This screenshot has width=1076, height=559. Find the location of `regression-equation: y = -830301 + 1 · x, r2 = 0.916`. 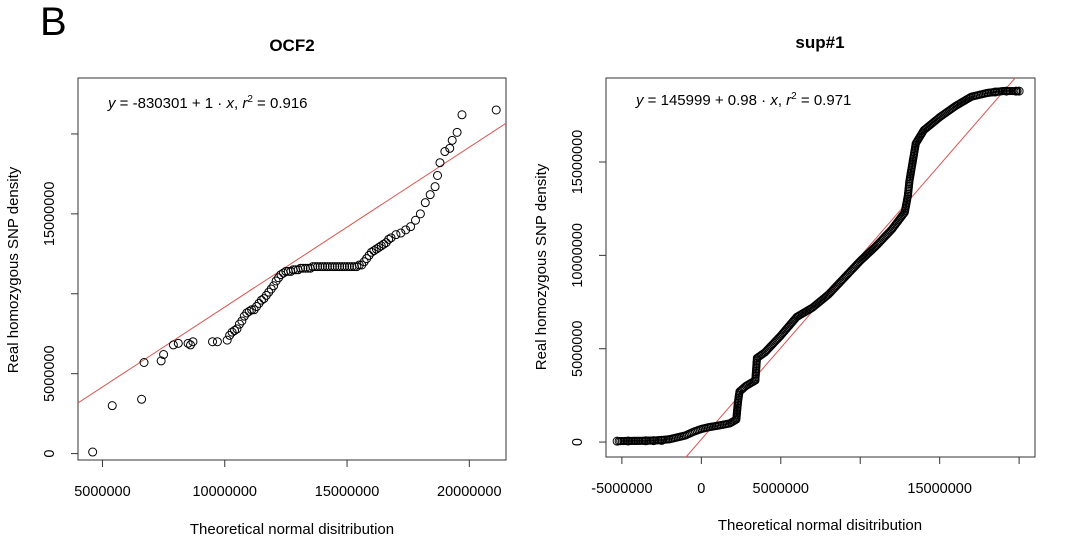

regression-equation: y = -830301 + 1 · x, r2 = 0.916 is located at coordinates (207, 103).